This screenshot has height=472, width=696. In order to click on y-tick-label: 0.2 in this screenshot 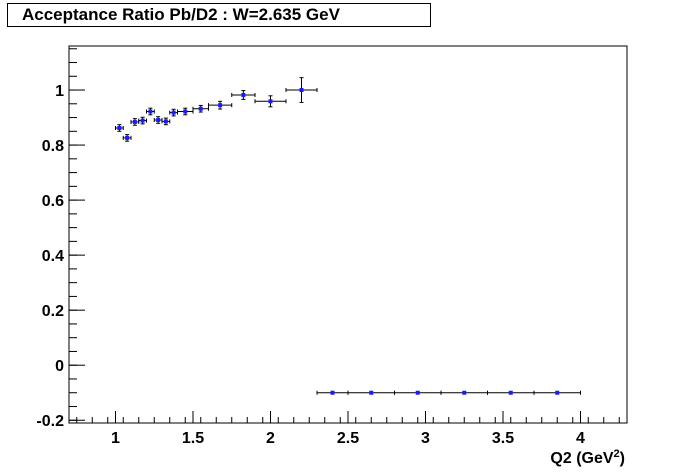, I will do `click(53, 311)`.